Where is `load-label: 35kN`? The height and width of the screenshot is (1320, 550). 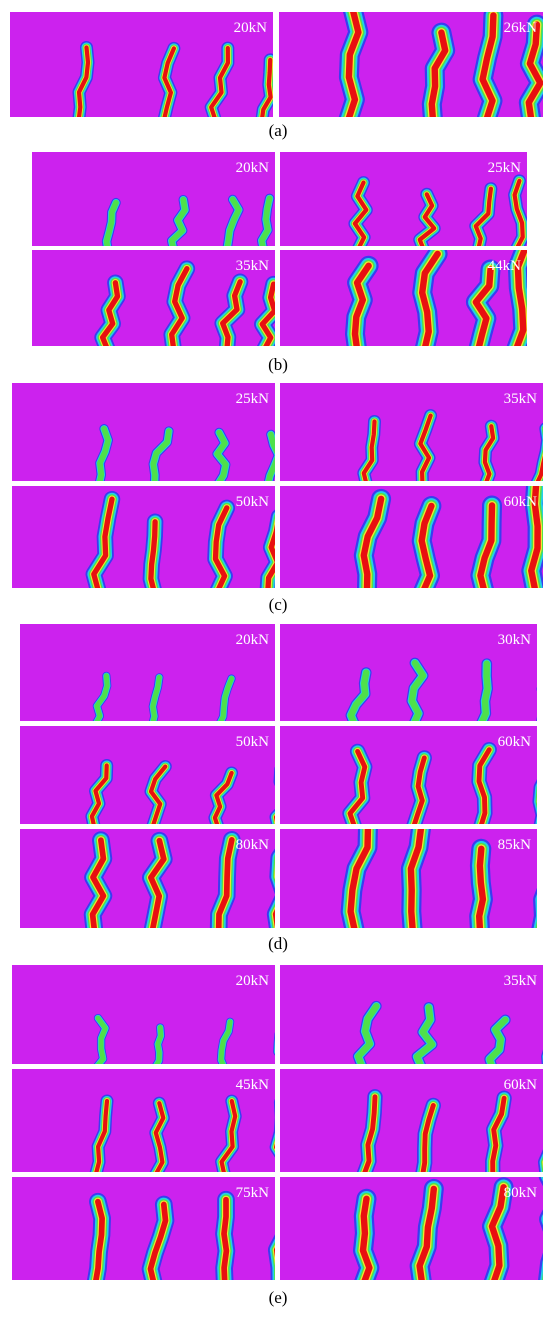 load-label: 35kN is located at coordinates (521, 399).